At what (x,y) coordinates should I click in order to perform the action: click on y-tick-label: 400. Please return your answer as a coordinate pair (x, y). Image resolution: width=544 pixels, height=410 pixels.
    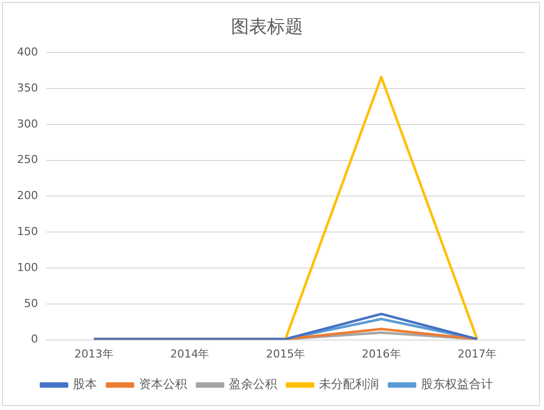
    Looking at the image, I should click on (27, 51).